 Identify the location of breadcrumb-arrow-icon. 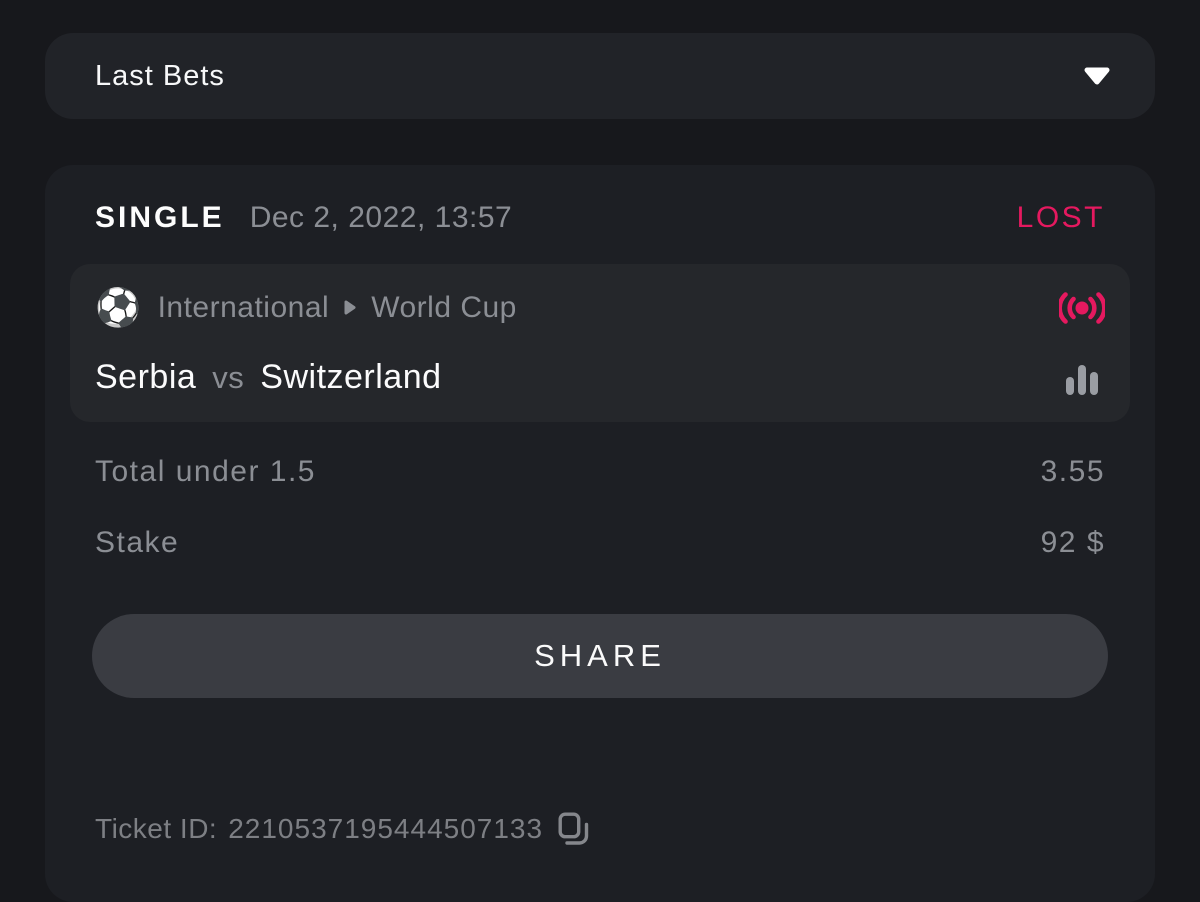
(350, 307).